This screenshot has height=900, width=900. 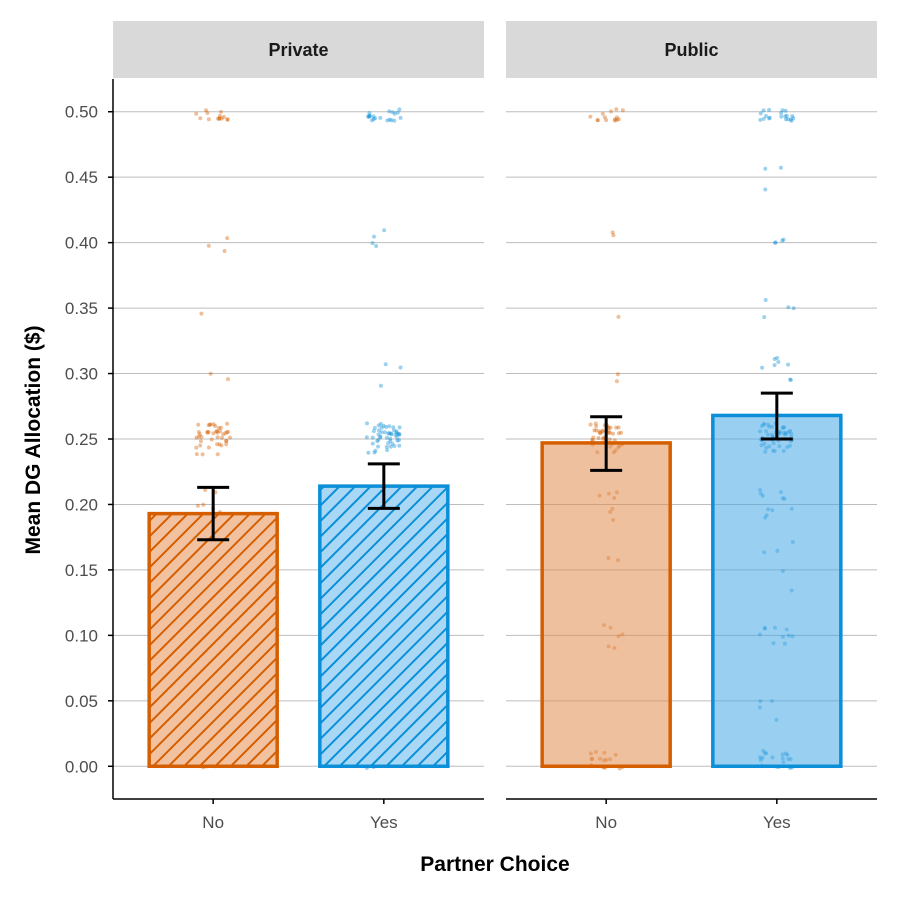 I want to click on y-tick-label: 0.45, so click(x=81, y=177).